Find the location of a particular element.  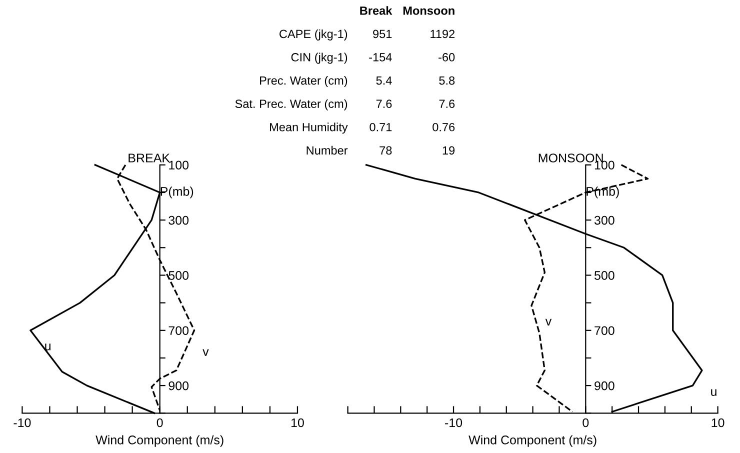

text: 5.4 is located at coordinates (384, 80).